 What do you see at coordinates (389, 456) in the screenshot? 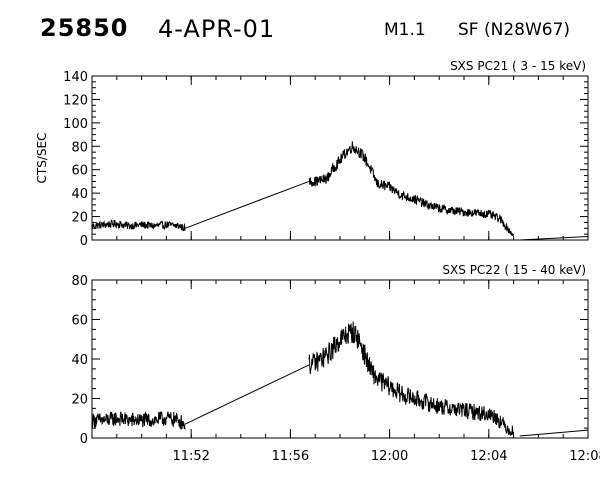
I see `x-tick-label: 12:00` at bounding box center [389, 456].